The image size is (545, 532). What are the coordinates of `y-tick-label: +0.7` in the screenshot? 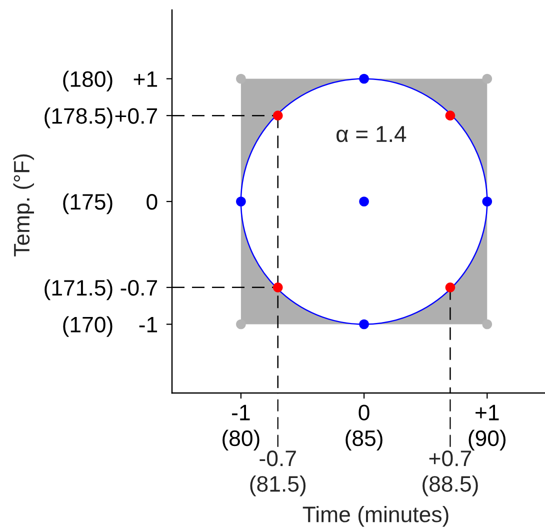 It's located at (136, 116).